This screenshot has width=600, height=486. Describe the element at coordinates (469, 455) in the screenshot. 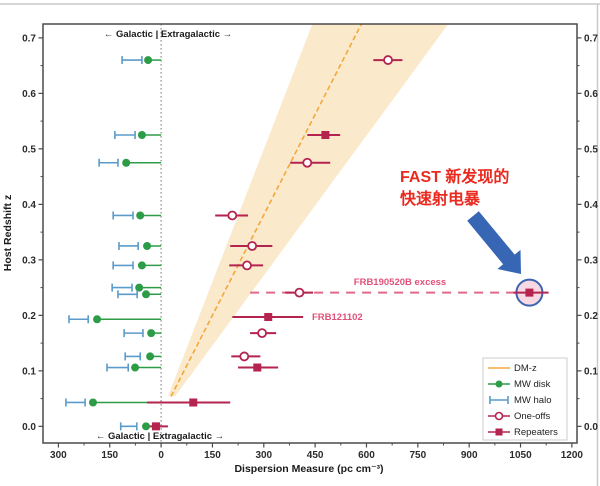

I see `x-tick-label: 900` at that location.